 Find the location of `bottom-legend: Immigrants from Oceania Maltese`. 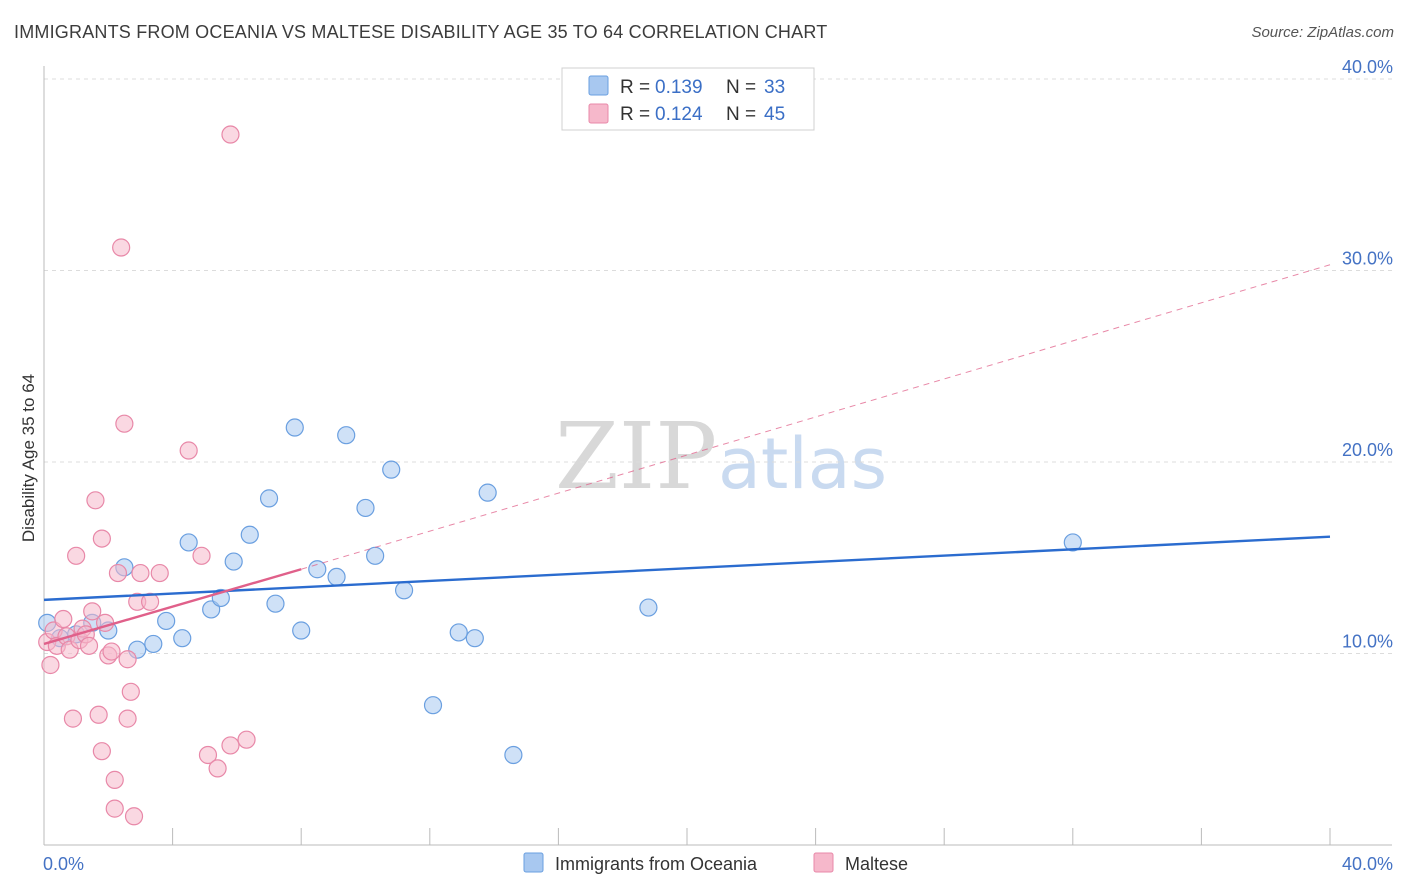

bottom-legend: Immigrants from Oceania Maltese is located at coordinates (715, 863).